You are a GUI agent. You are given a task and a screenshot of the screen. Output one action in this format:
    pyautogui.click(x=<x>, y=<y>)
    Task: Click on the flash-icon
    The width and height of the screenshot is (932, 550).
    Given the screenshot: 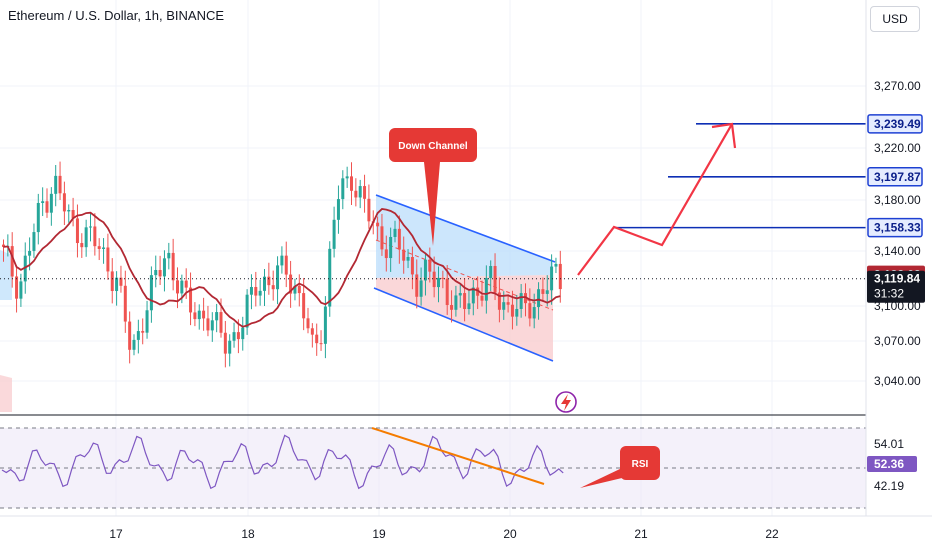 What is the action you would take?
    pyautogui.click(x=566, y=402)
    